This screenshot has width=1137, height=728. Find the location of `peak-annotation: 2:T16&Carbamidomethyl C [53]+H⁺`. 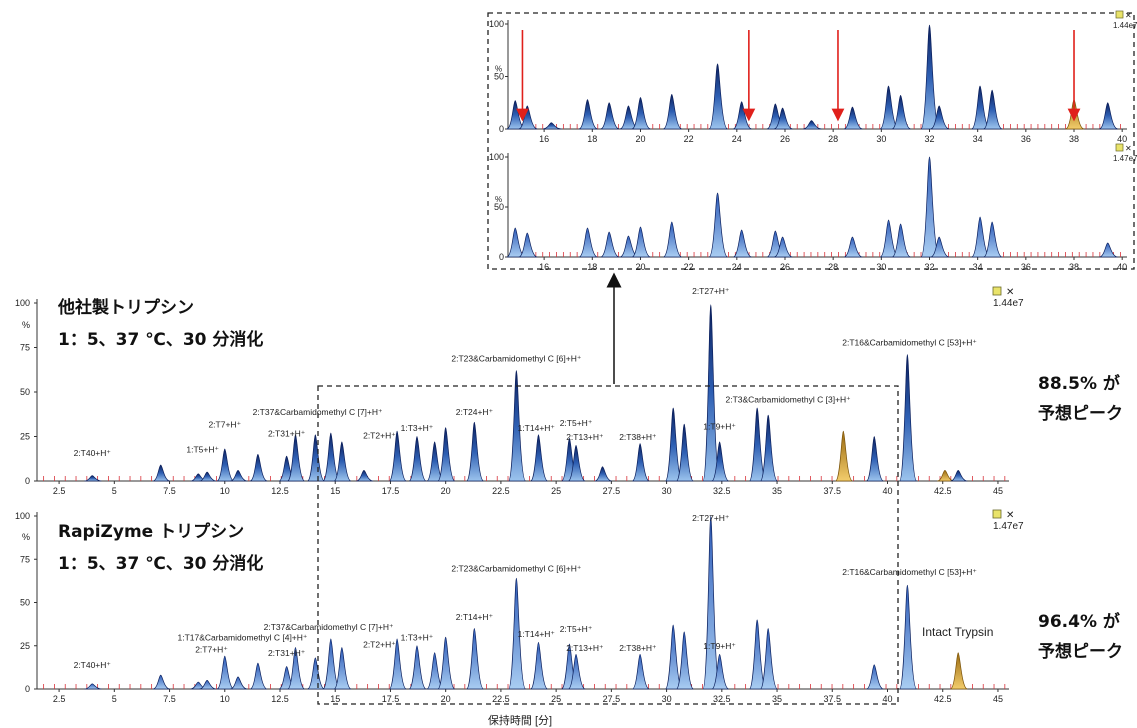

peak-annotation: 2:T16&Carbamidomethyl C [53]+H⁺ is located at coordinates (909, 343).